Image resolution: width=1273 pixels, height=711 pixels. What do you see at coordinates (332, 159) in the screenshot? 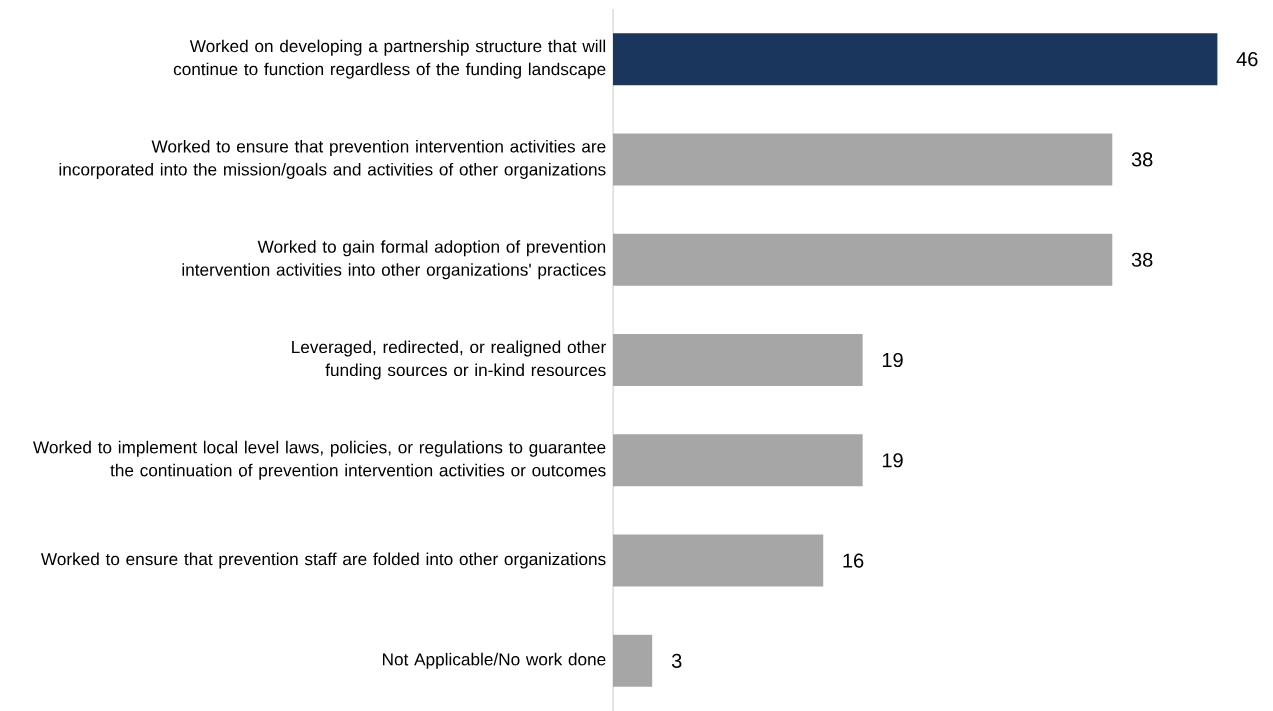
I see `y-tick-label: Worked to ensure that prevention intervention activities are incorporated into the mission/goals and activities of other organizations` at bounding box center [332, 159].